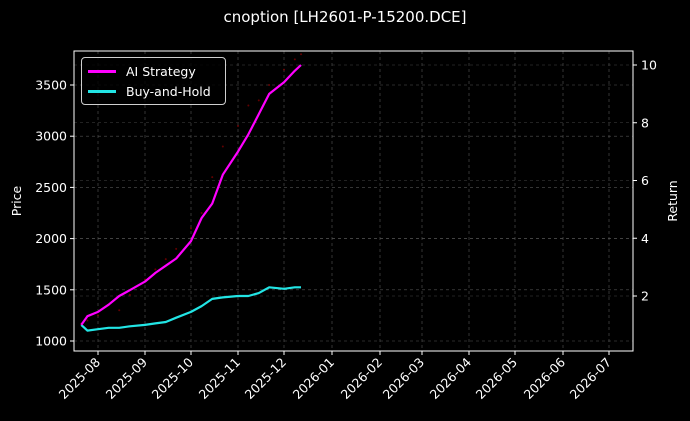 Image resolution: width=690 pixels, height=421 pixels. Describe the element at coordinates (591, 379) in the screenshot. I see `x-tick-label: 2026-07` at that location.